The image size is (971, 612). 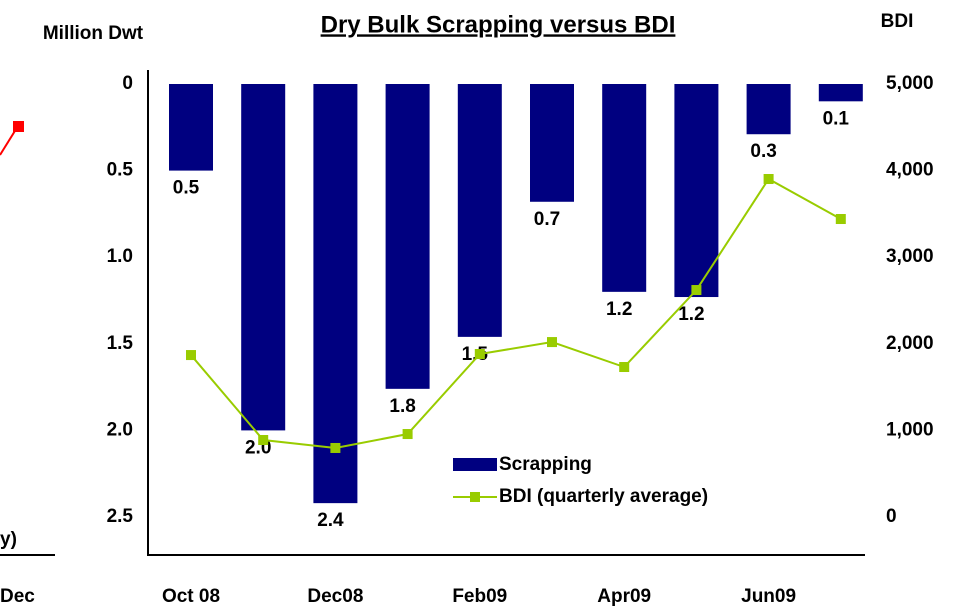 What do you see at coordinates (93, 33) in the screenshot?
I see `y-axis-label: Million Dwt` at bounding box center [93, 33].